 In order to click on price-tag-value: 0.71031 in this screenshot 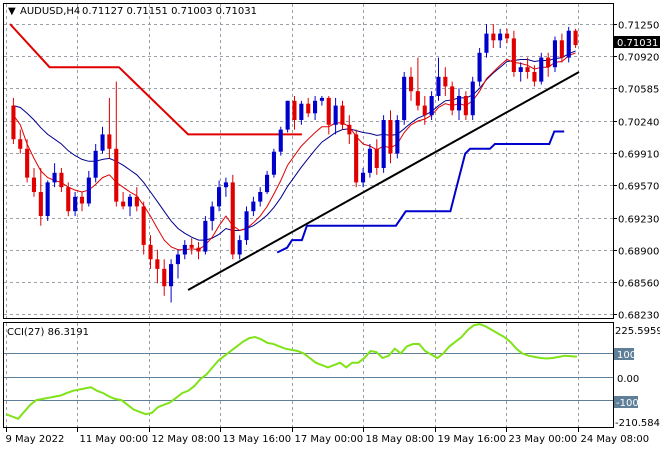, I will do `click(637, 43)`.